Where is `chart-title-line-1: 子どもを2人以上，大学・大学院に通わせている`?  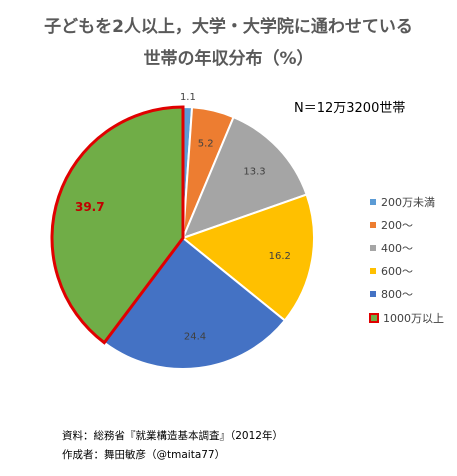 chart-title-line-1: 子どもを2人以上，大学・大学院に通わせている is located at coordinates (228, 27).